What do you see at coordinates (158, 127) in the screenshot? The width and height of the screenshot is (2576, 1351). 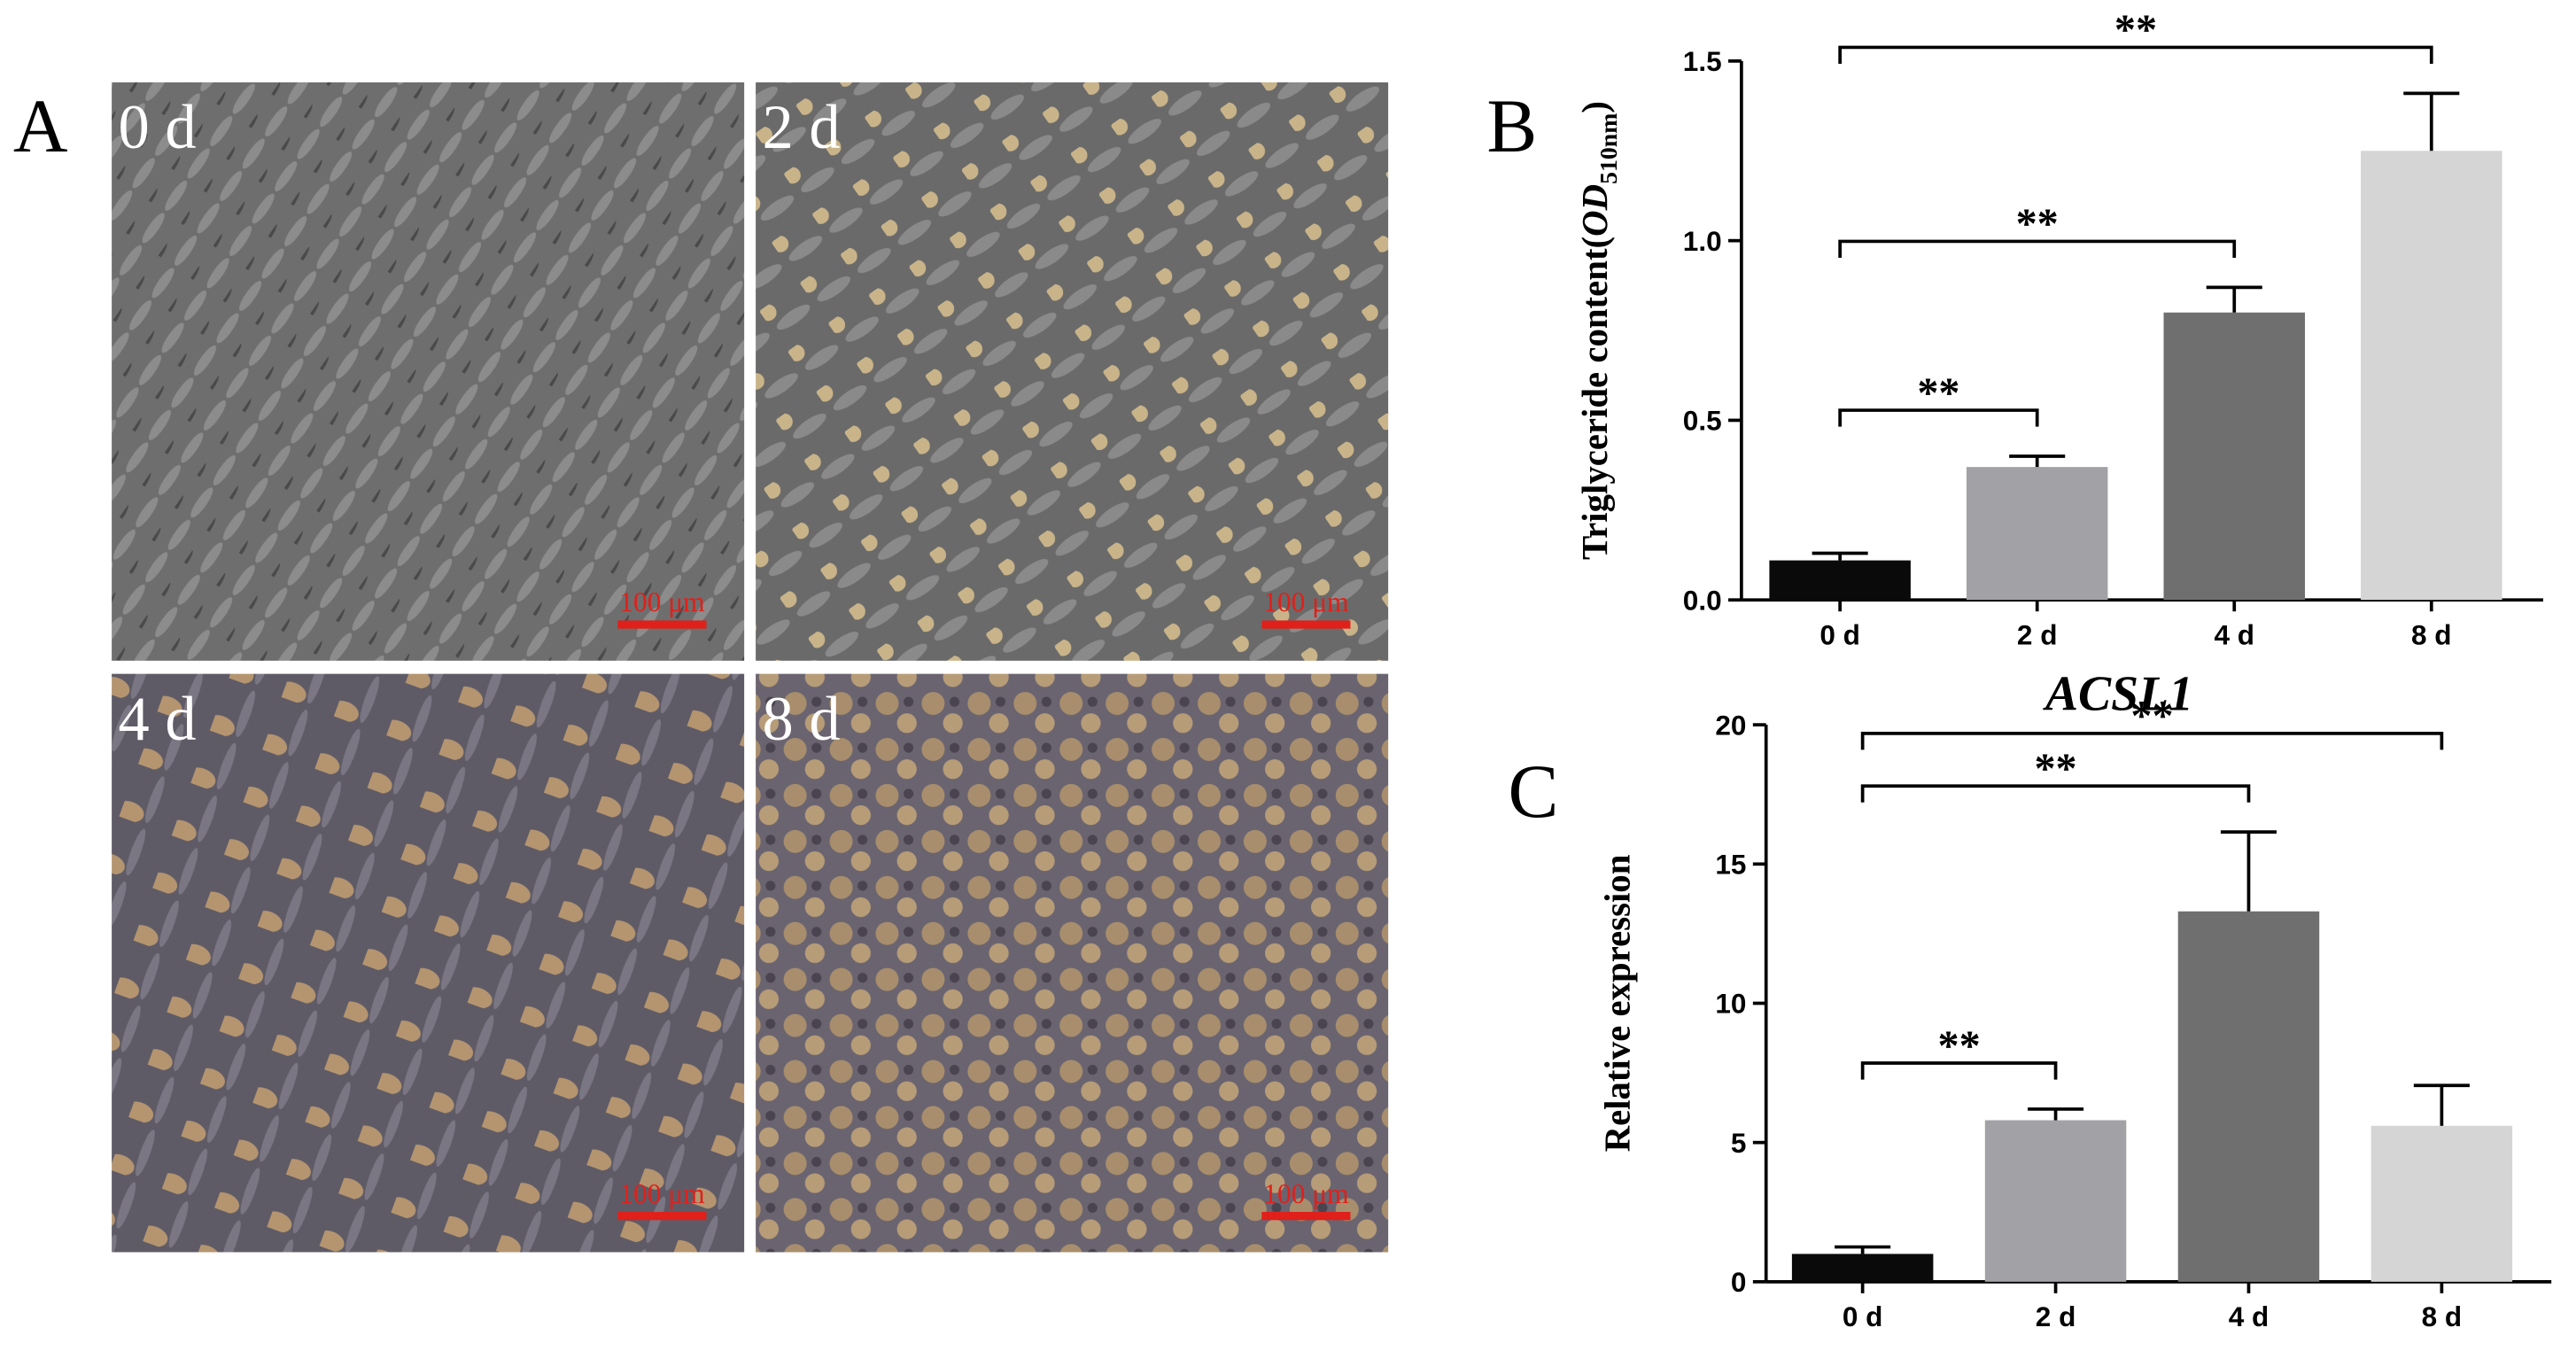 I see `image-label: 0 d` at bounding box center [158, 127].